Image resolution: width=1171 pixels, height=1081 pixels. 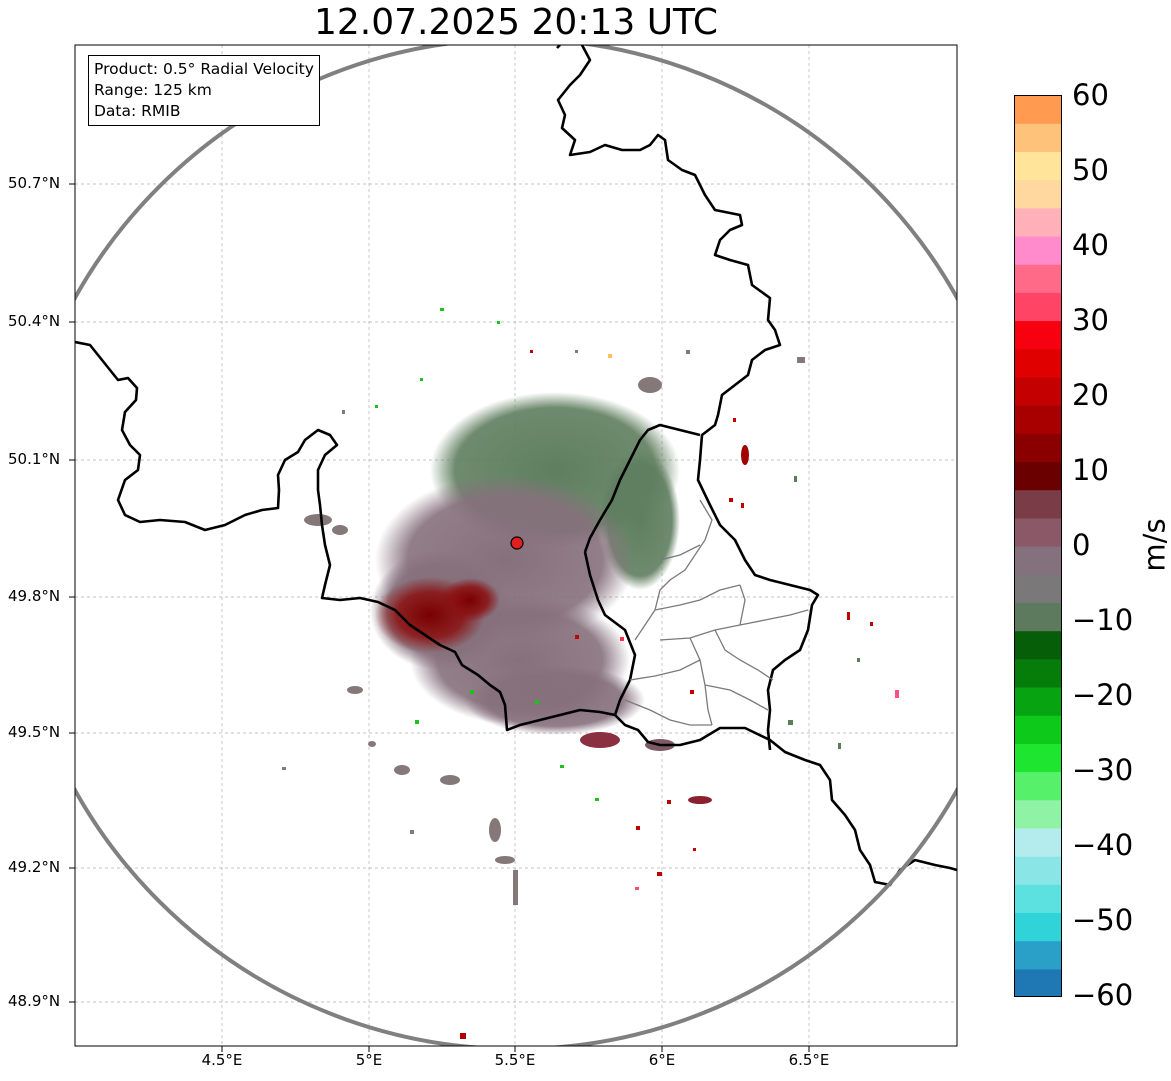 I want to click on colorbar-tick-label: −40, so click(x=1103, y=845).